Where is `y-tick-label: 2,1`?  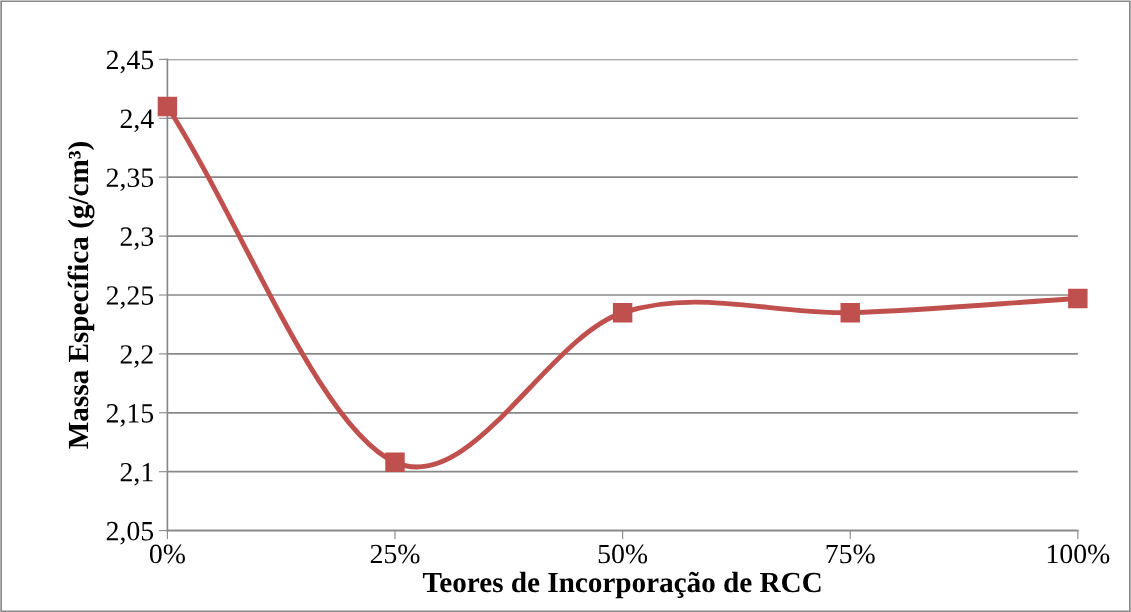
y-tick-label: 2,1 is located at coordinates (136, 474).